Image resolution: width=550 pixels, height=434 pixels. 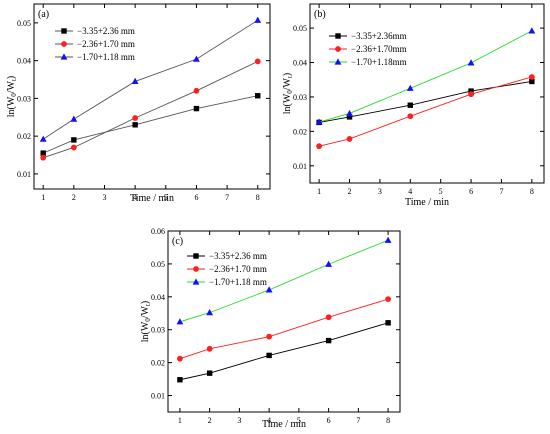 What do you see at coordinates (300, 166) in the screenshot?
I see `y-tick-label: 0.01` at bounding box center [300, 166].